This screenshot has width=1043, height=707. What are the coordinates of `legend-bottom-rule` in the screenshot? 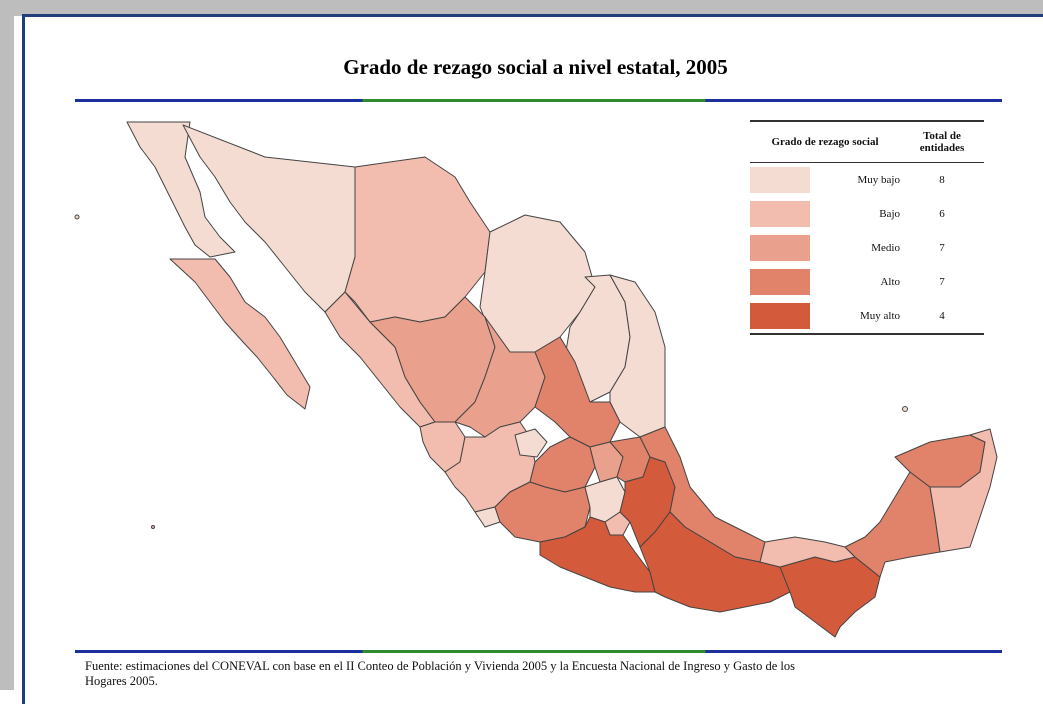 It's located at (867, 334).